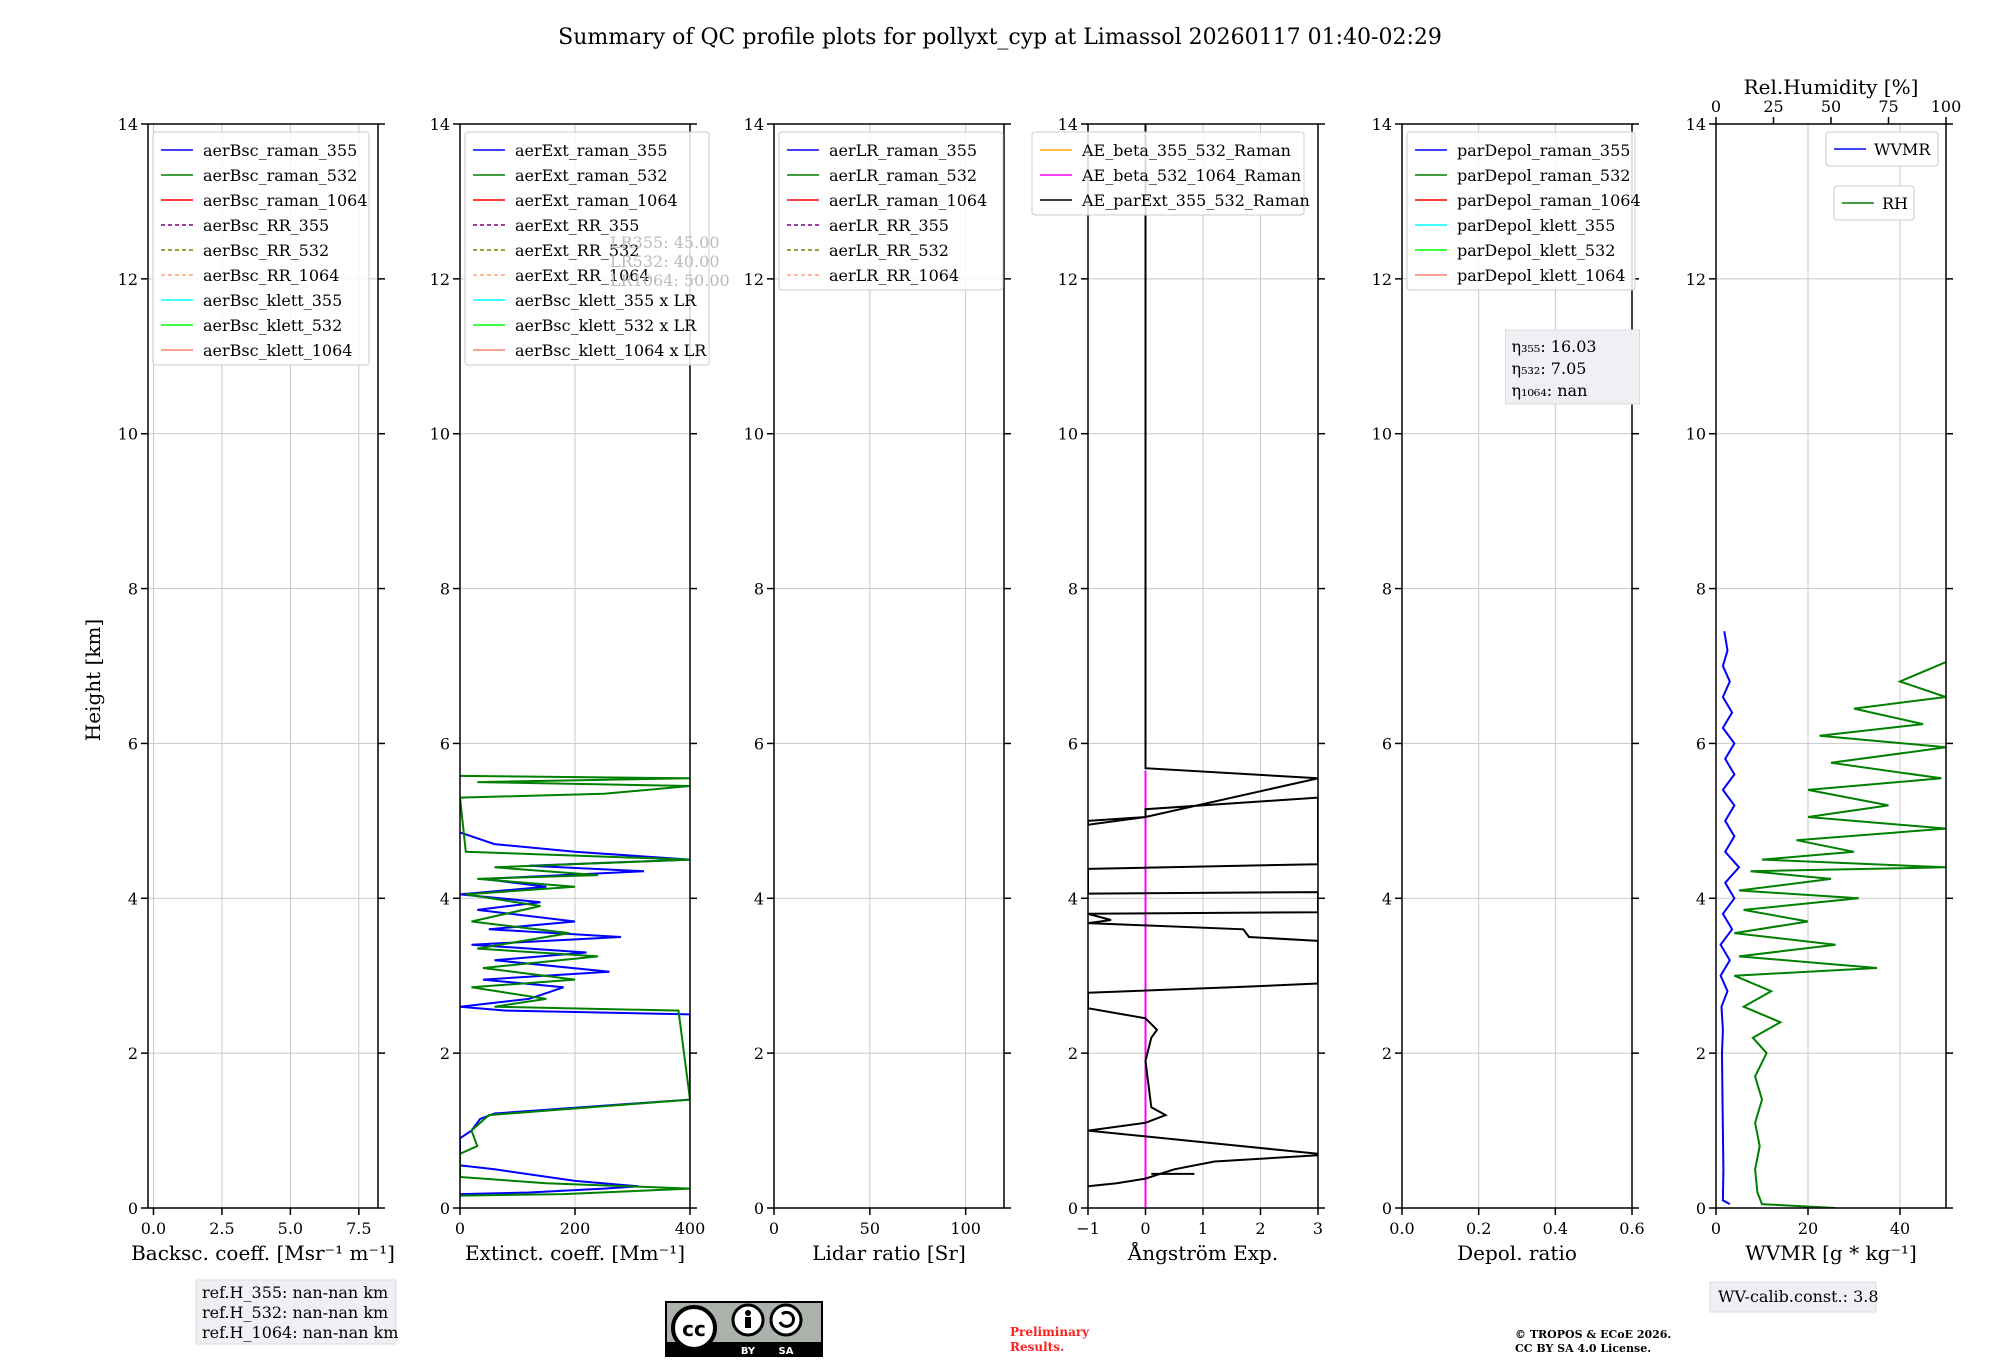 The height and width of the screenshot is (1360, 2000). I want to click on legend-frame, so click(1168, 173).